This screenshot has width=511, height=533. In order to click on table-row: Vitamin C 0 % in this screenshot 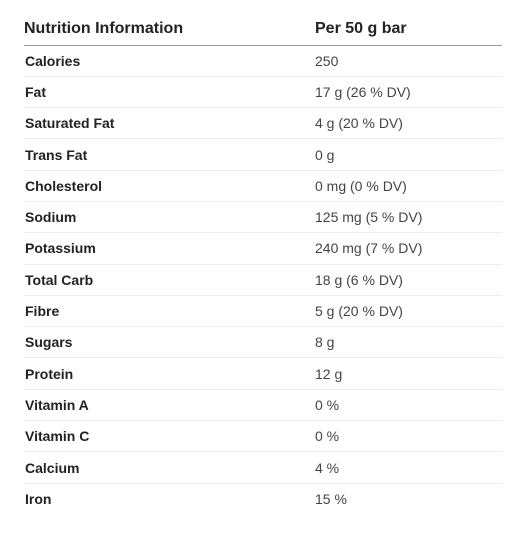, I will do `click(263, 436)`.